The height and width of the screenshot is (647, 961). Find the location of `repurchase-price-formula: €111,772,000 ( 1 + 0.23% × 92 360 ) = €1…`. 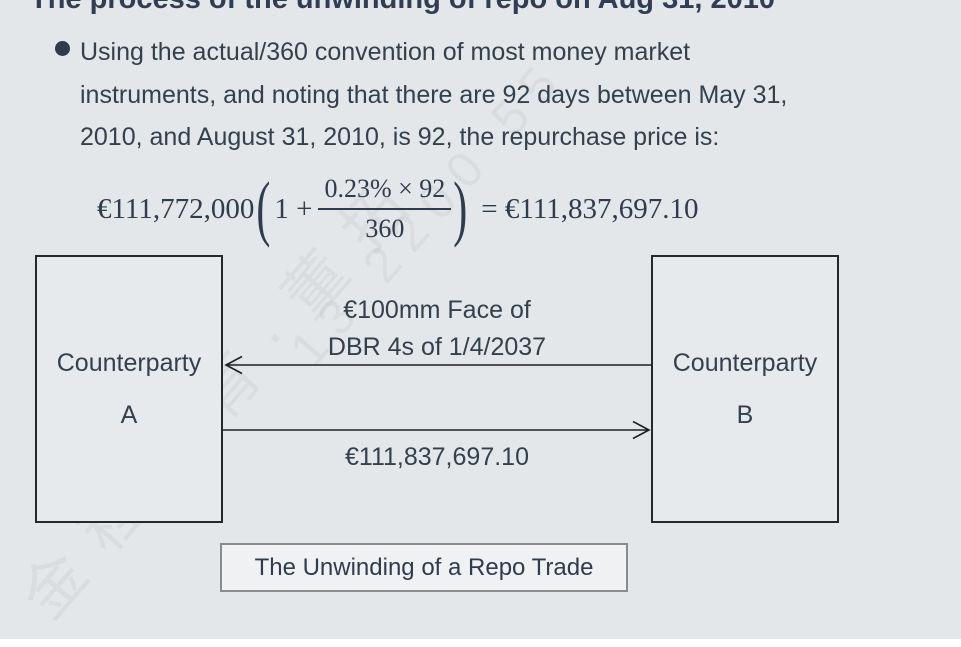

repurchase-price-formula: €111,772,000 ( 1 + 0.23% × 92 360 ) = €1… is located at coordinates (398, 209).